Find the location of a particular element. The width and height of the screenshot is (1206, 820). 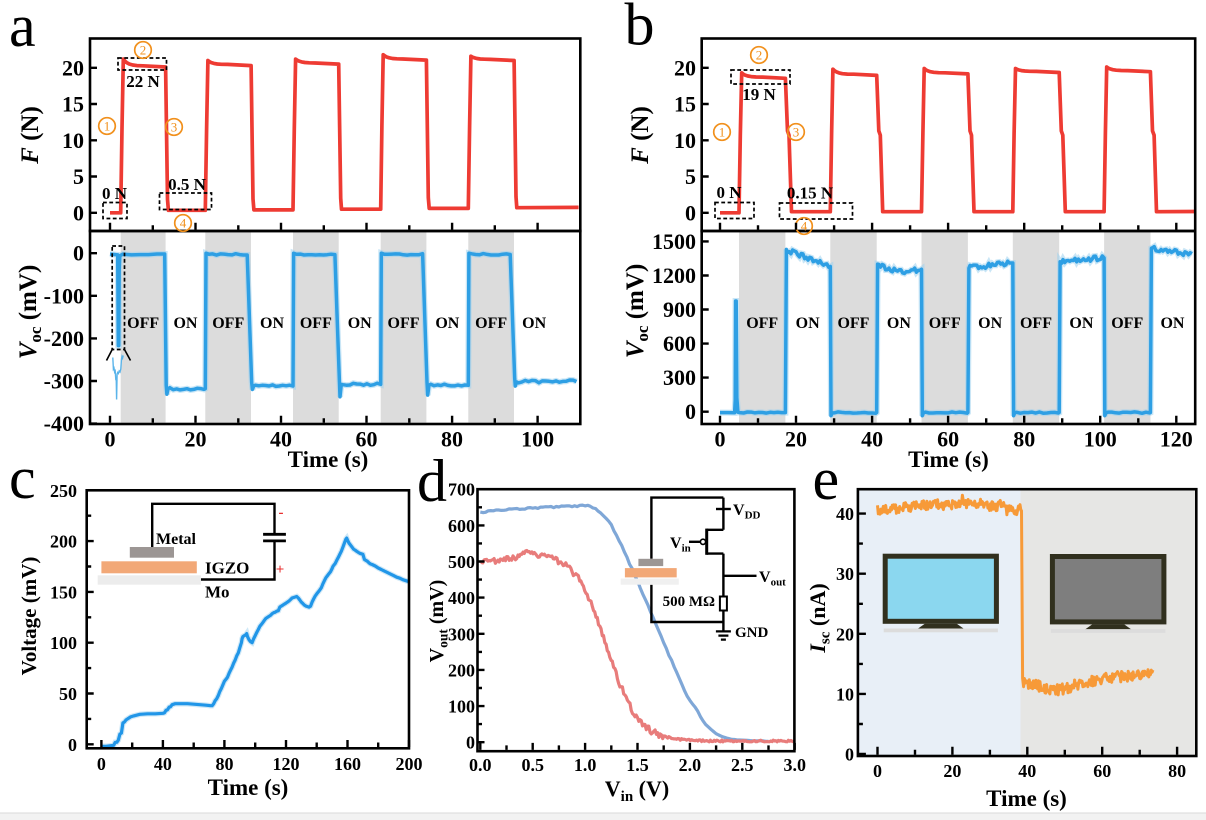

svg-text: 1200 is located at coordinates (674, 275).